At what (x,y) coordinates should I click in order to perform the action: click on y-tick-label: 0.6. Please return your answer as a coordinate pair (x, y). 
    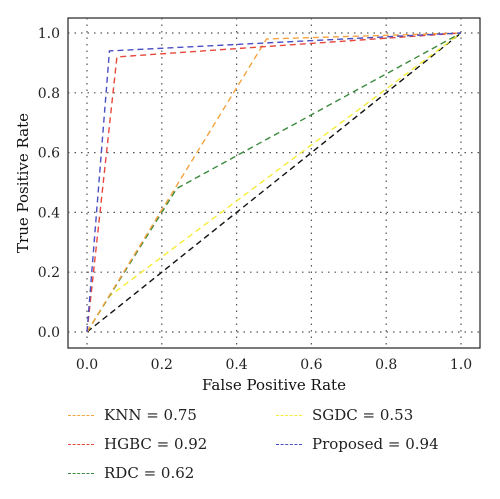
    Looking at the image, I should click on (49, 154).